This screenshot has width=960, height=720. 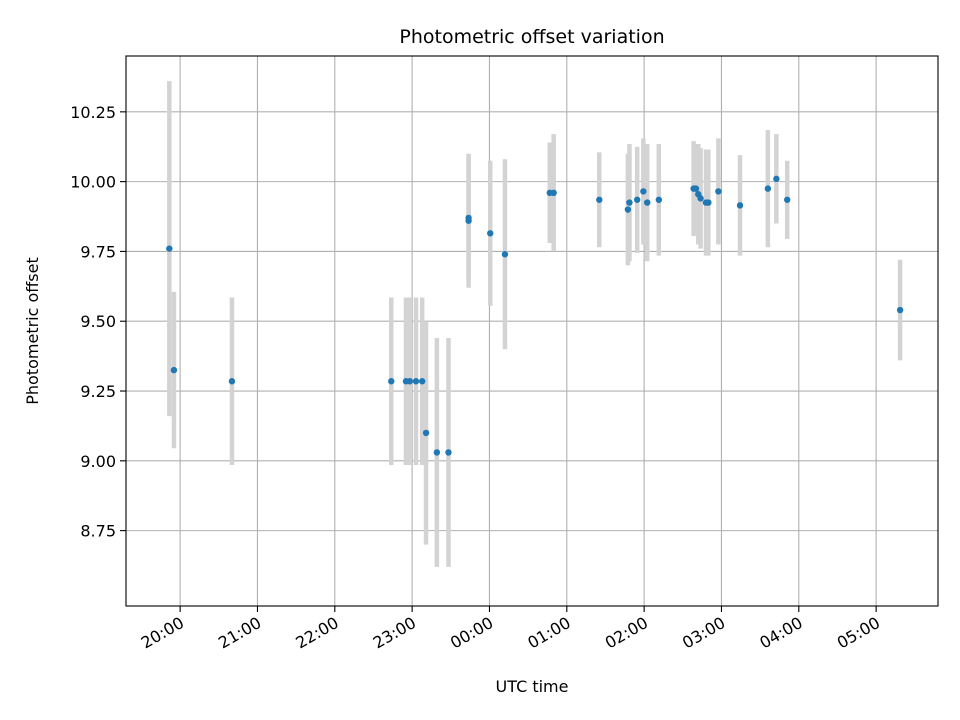 What do you see at coordinates (98, 391) in the screenshot?
I see `y-tick-label: 9.25` at bounding box center [98, 391].